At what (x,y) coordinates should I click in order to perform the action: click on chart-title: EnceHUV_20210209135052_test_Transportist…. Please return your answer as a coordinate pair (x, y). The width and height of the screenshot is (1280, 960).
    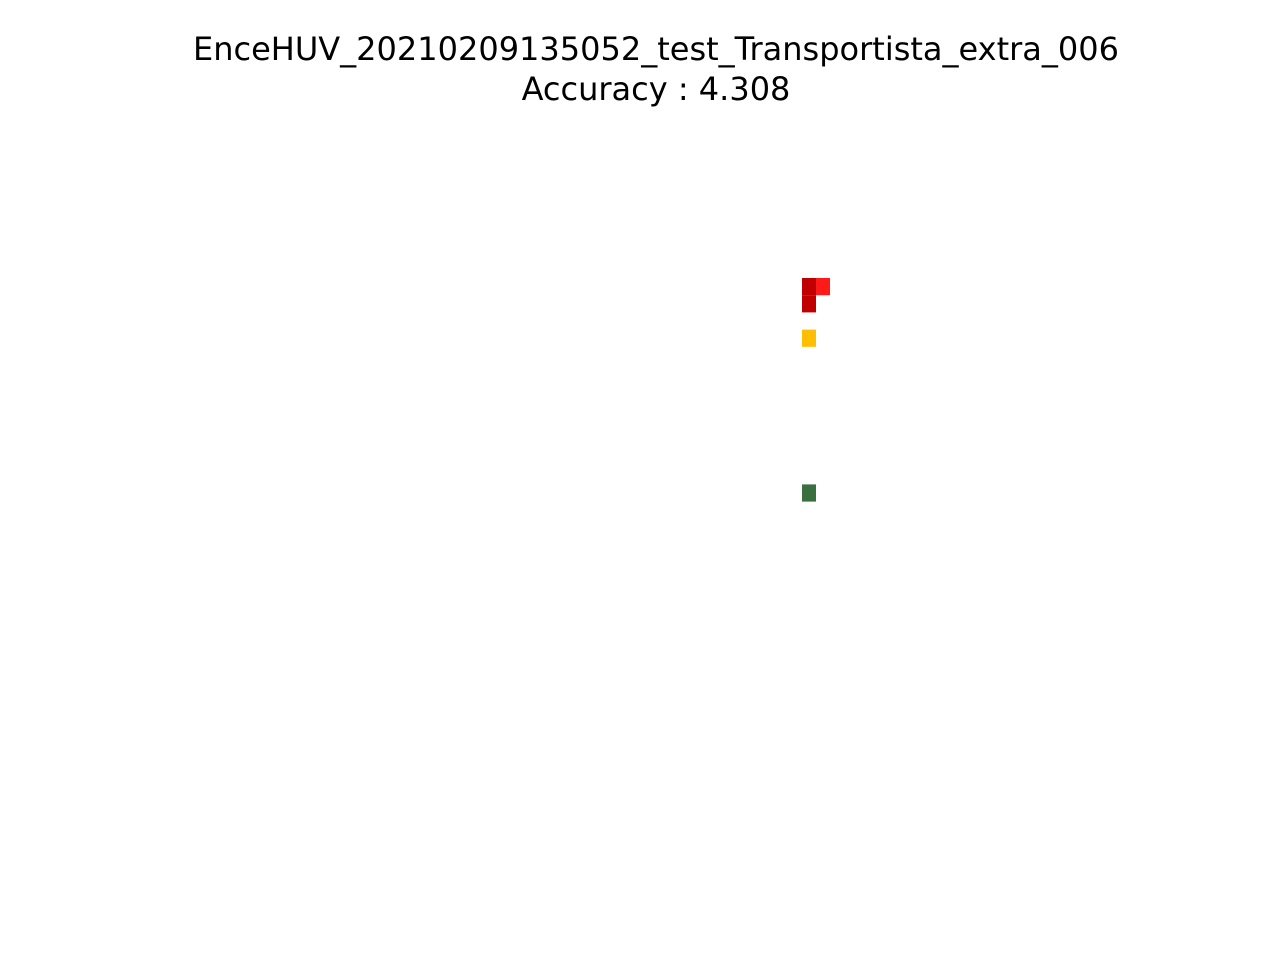
    Looking at the image, I should click on (656, 49).